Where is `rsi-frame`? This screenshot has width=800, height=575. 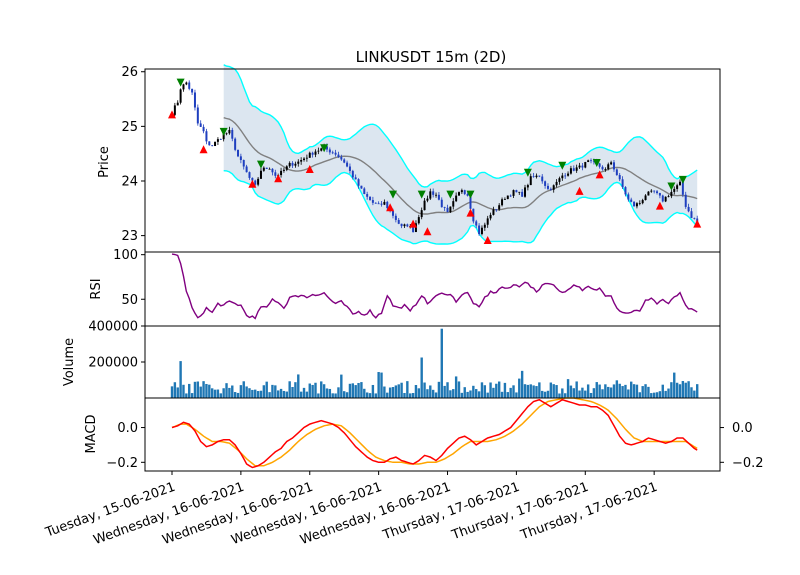 rsi-frame is located at coordinates (432, 289).